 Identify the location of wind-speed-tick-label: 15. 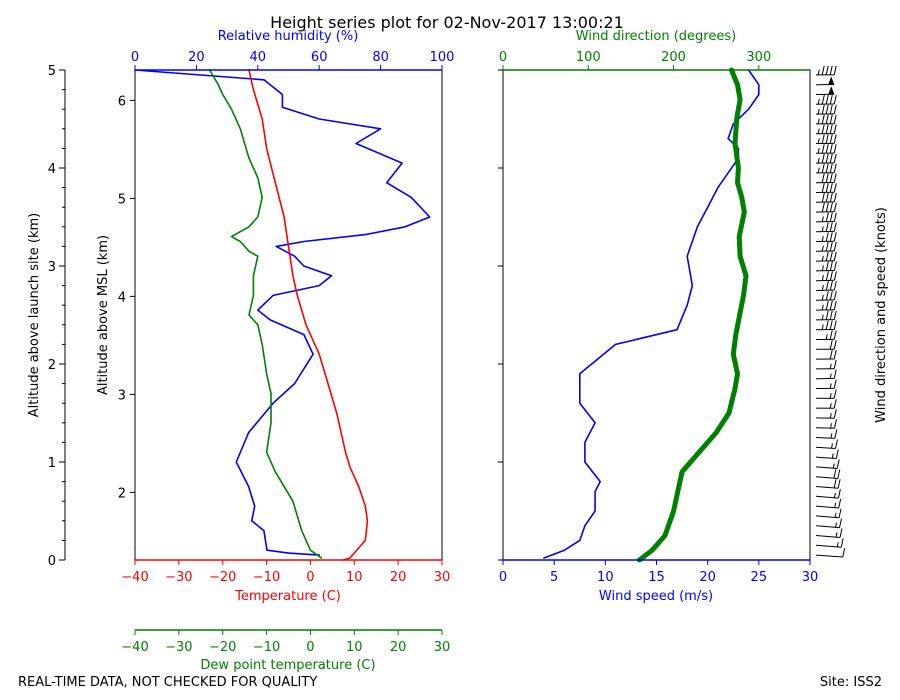
(656, 577).